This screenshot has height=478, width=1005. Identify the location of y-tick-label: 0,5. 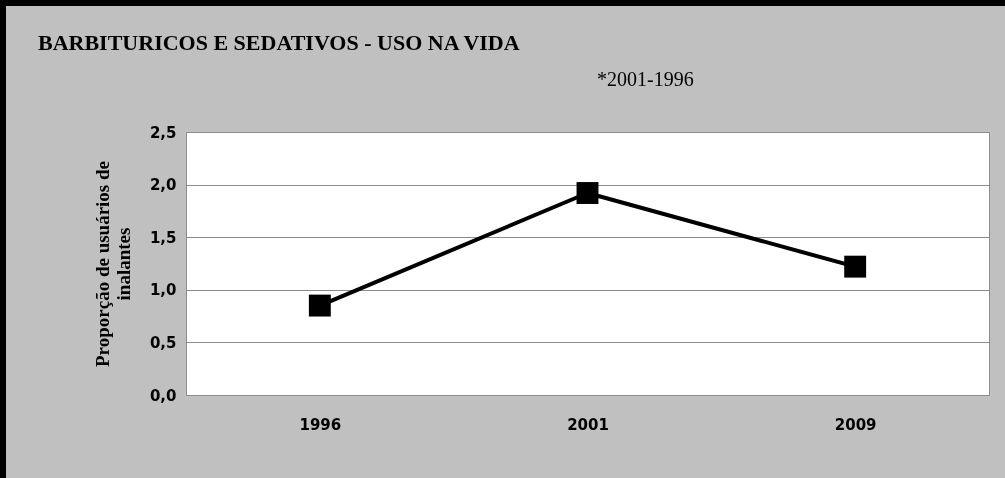
(163, 342).